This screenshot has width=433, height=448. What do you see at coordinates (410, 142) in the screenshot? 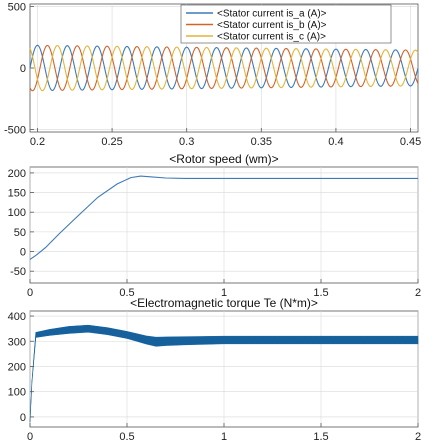
I see `xtick-label: 0.45` at bounding box center [410, 142].